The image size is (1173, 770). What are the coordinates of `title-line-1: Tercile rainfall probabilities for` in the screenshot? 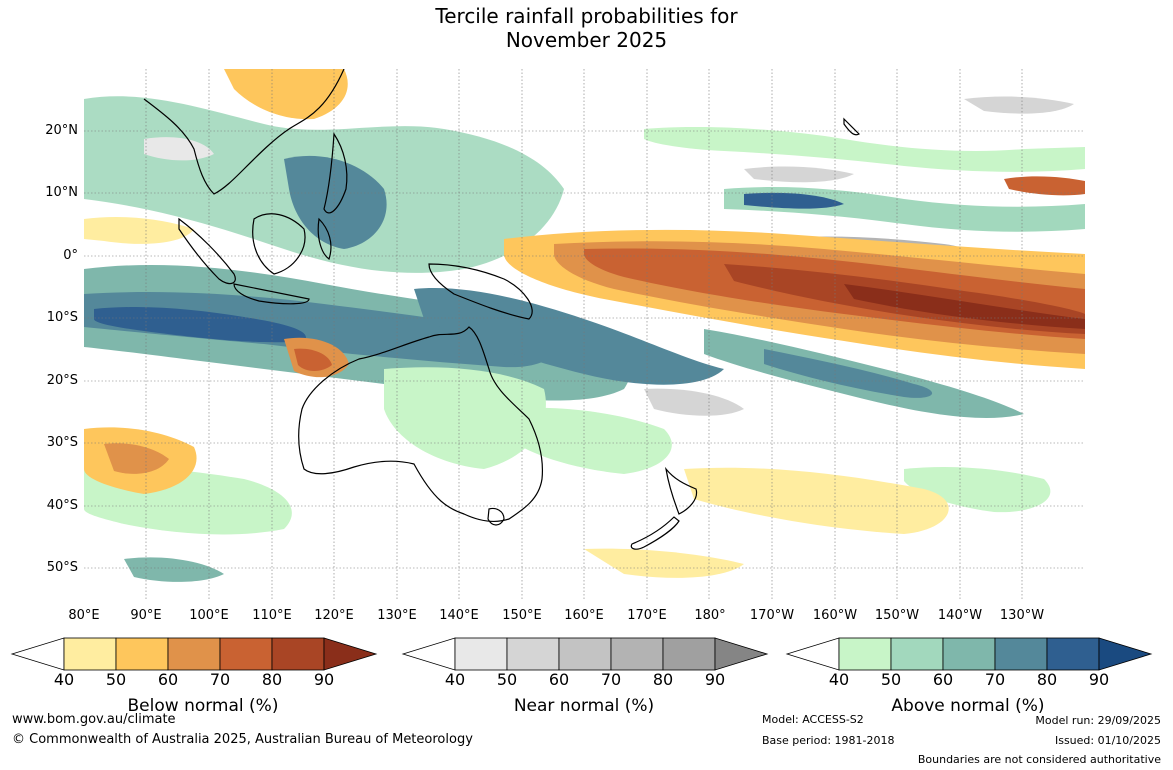 It's located at (586, 16).